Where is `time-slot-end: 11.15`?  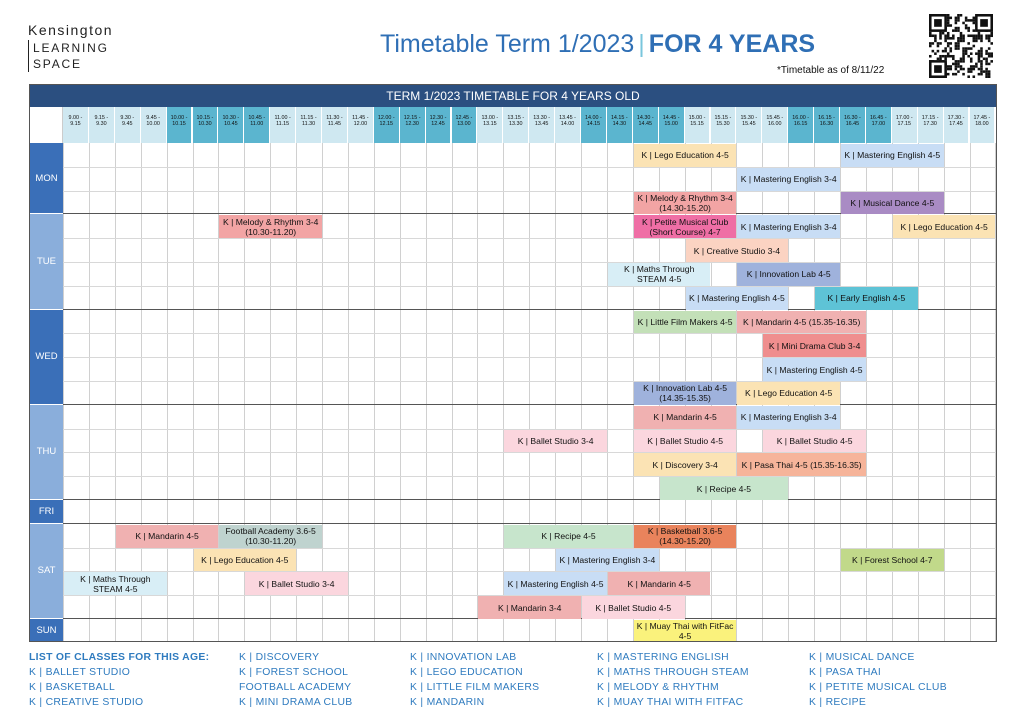 time-slot-end: 11.15 is located at coordinates (283, 124).